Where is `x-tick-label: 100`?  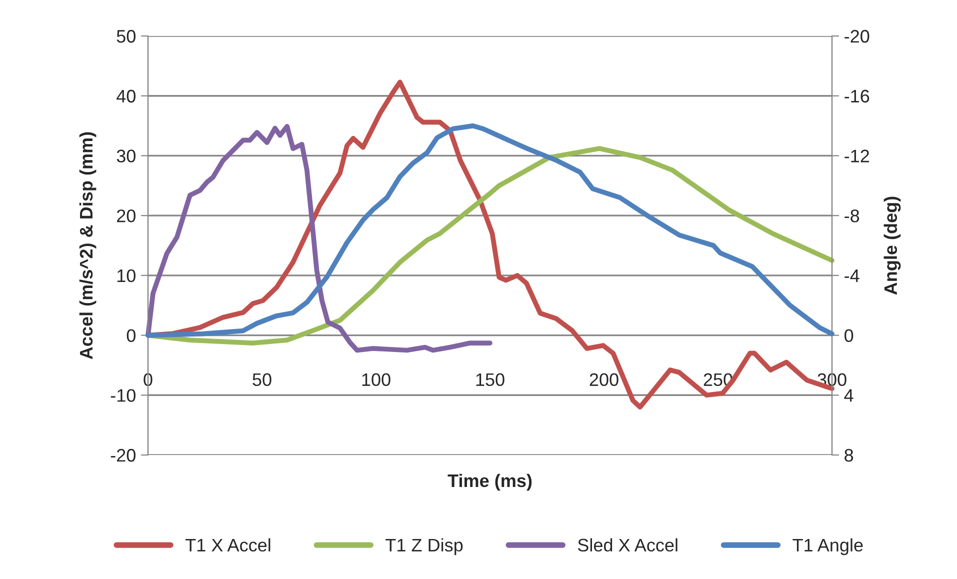 x-tick-label: 100 is located at coordinates (376, 379).